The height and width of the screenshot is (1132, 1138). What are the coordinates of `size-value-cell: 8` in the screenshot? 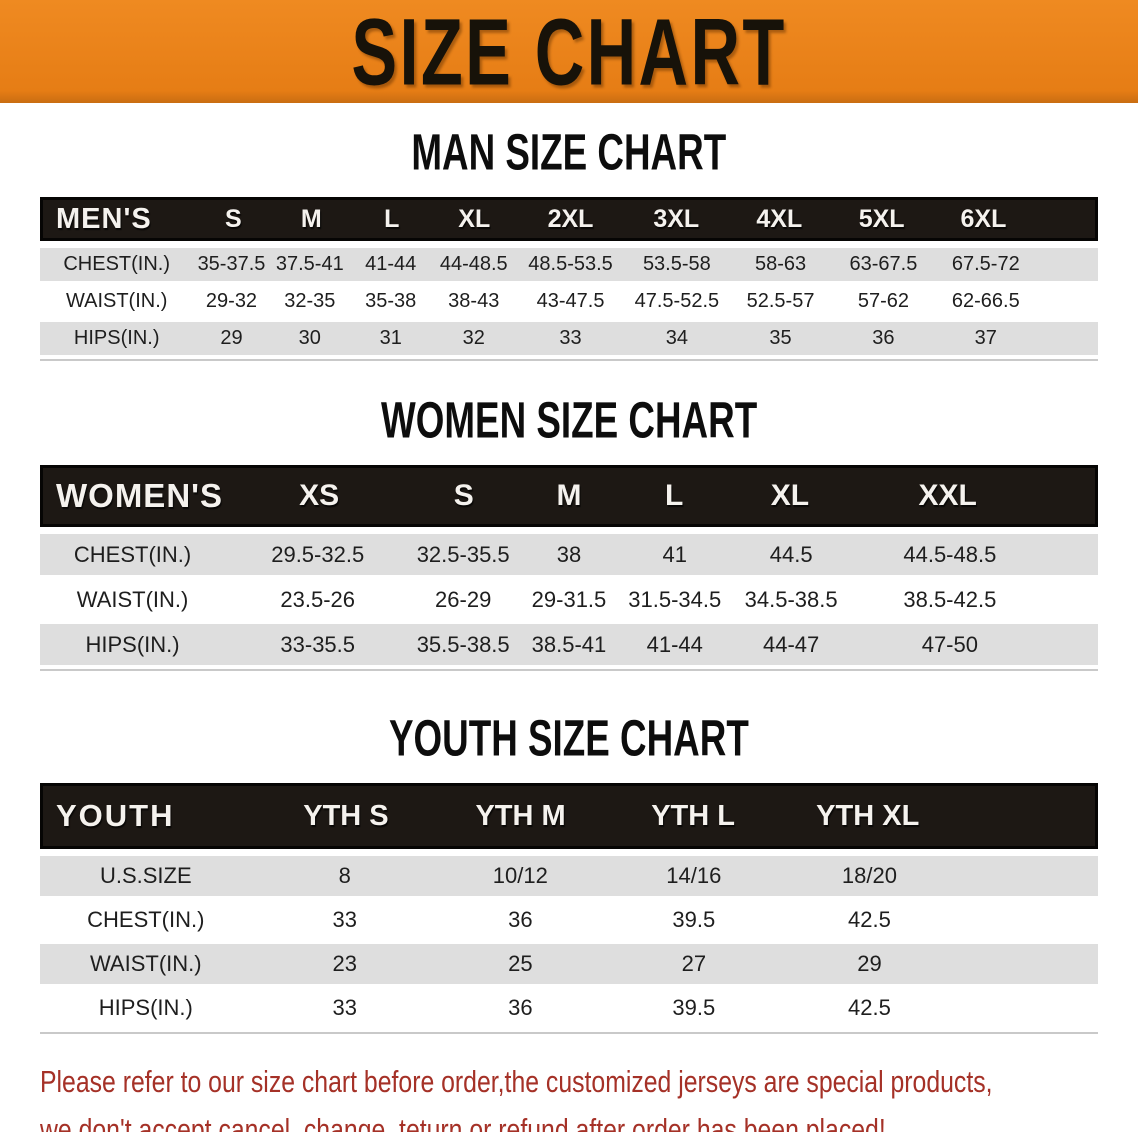 It's located at (344, 875).